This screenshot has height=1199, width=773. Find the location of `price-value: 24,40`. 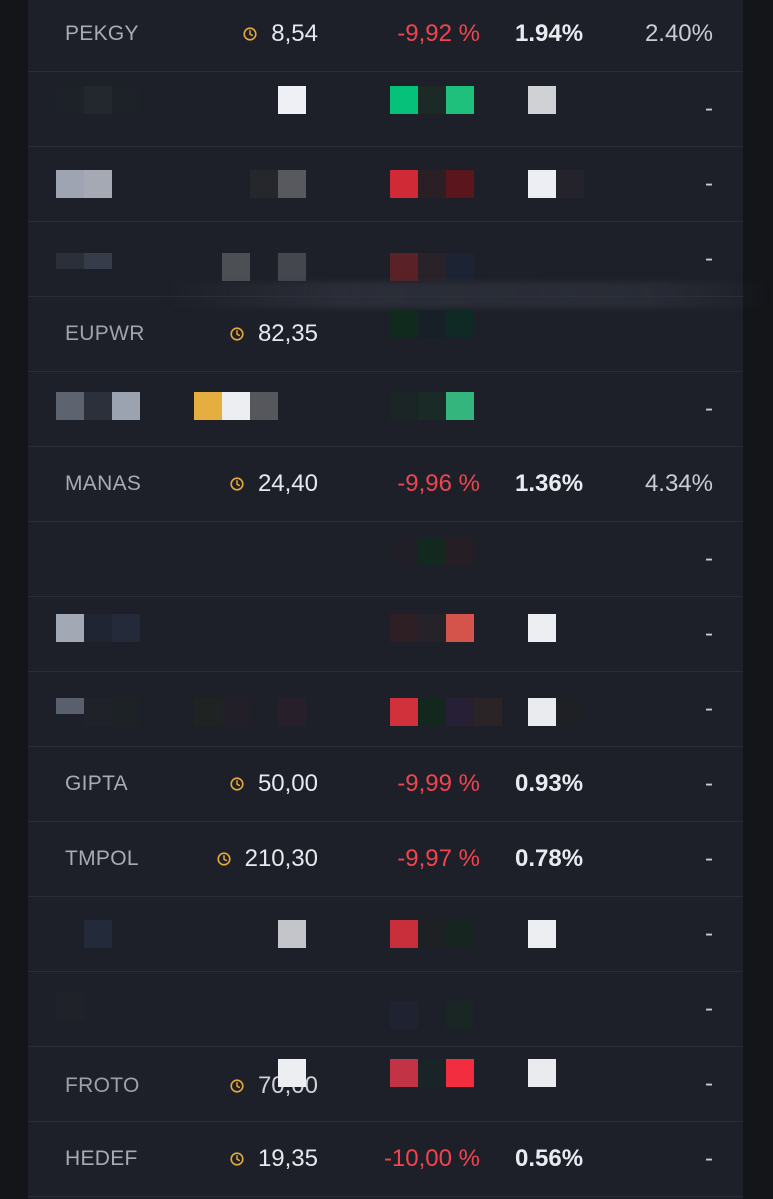

price-value: 24,40 is located at coordinates (287, 483).